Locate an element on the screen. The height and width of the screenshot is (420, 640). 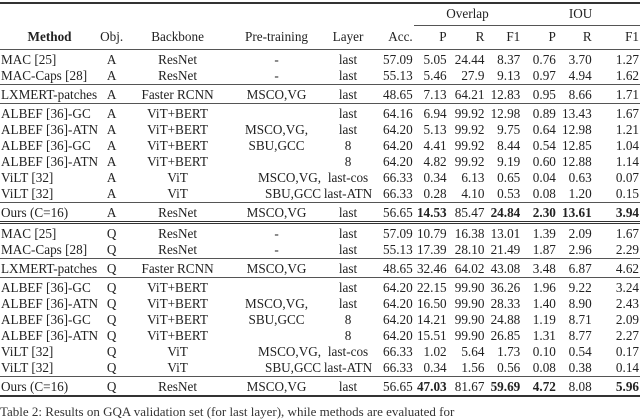
cell-overlap-p: 10.79 is located at coordinates (430, 231).